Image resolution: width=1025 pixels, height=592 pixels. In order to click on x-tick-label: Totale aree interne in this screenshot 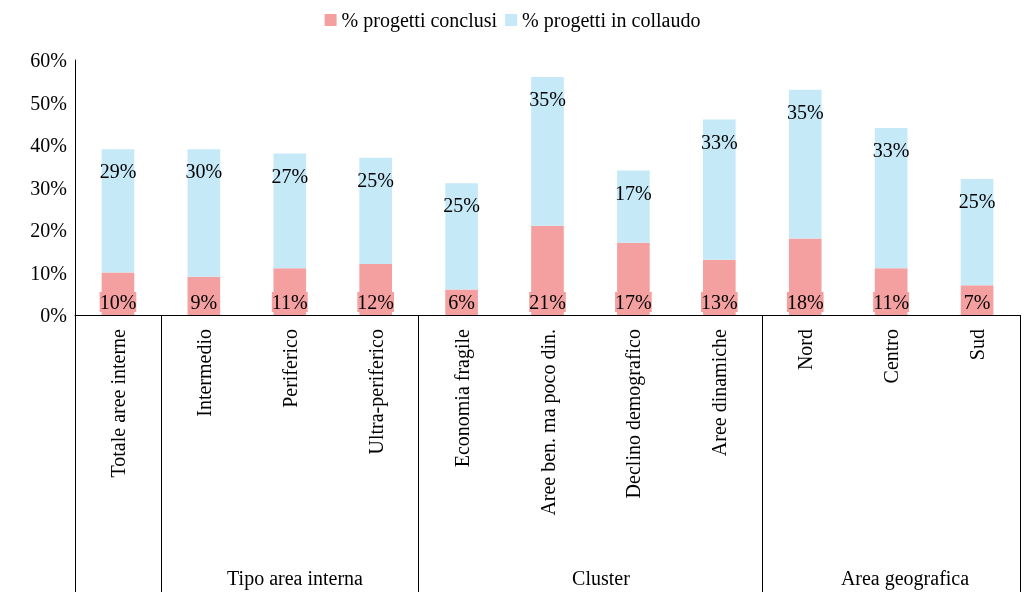, I will do `click(117, 403)`.